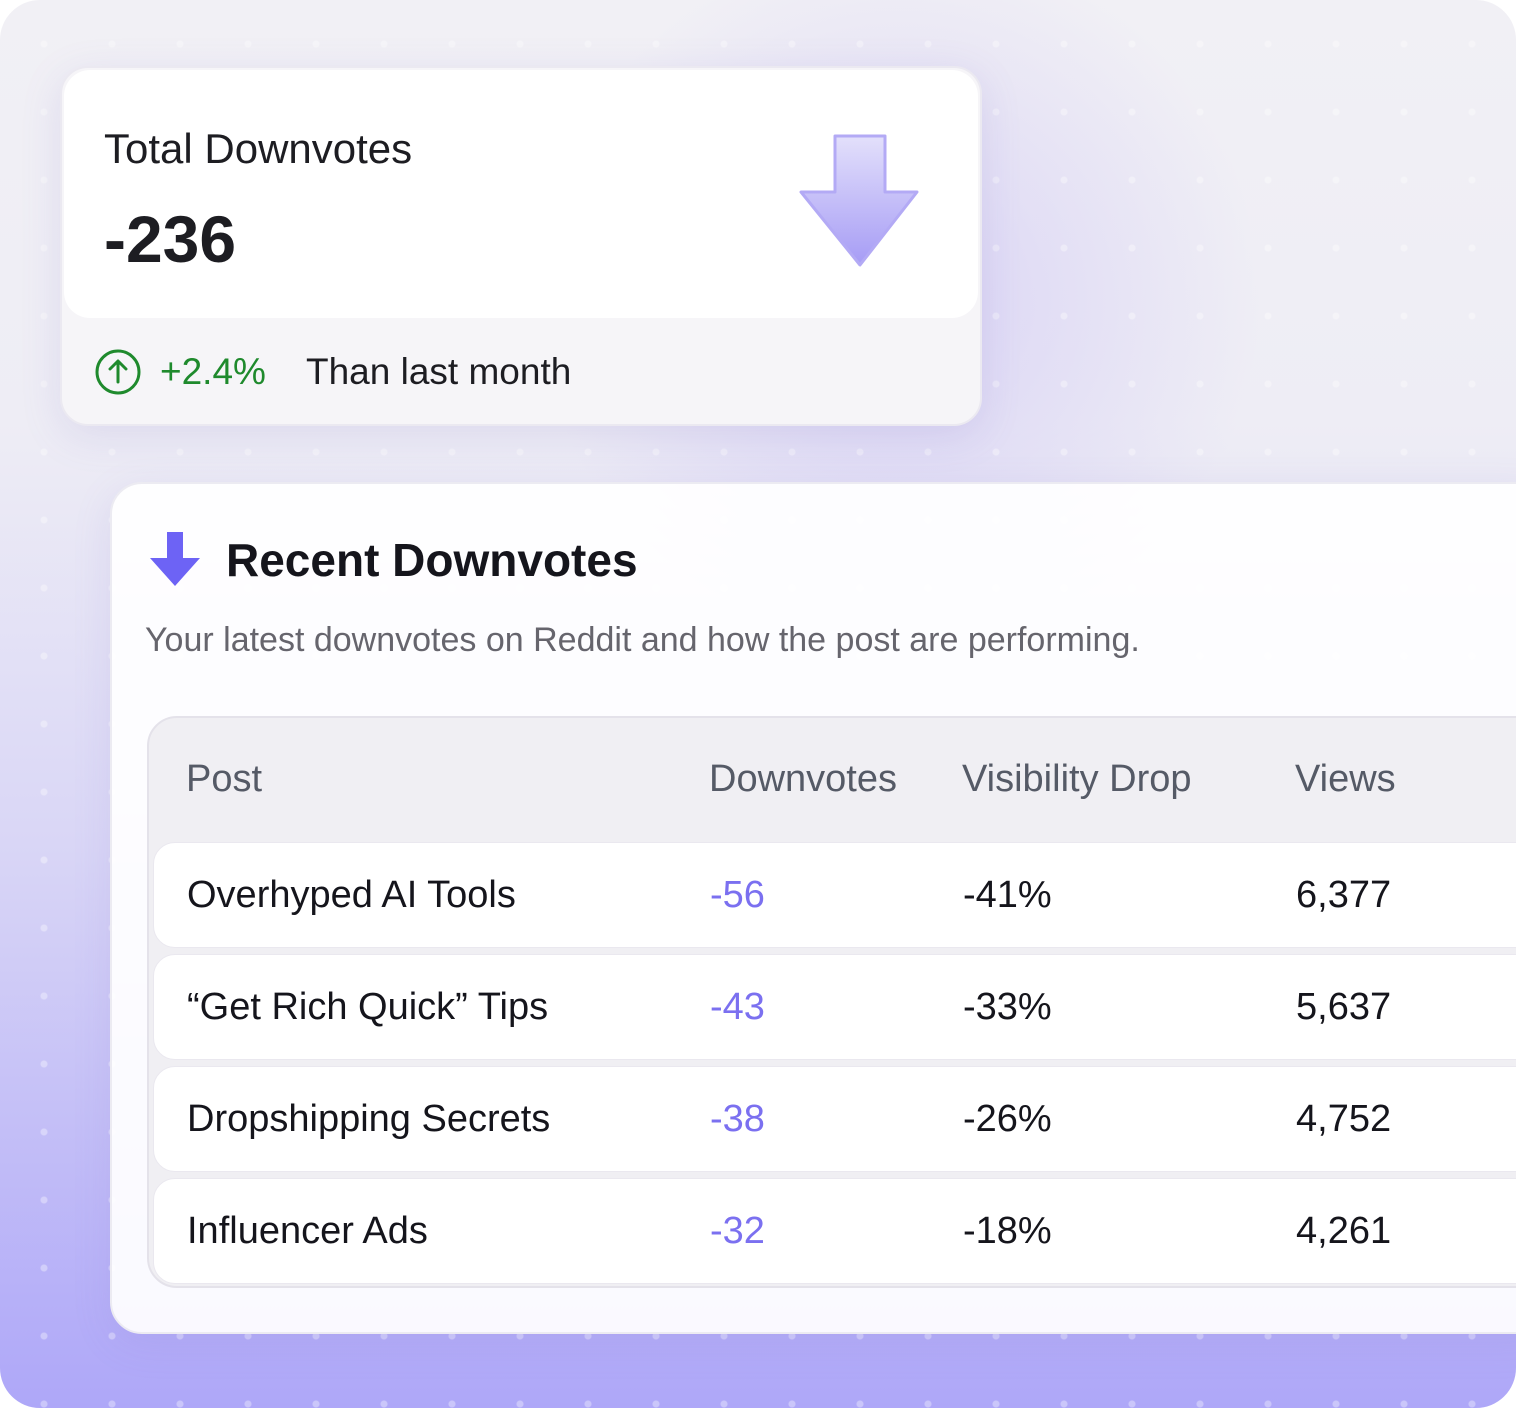 This screenshot has width=1516, height=1408. What do you see at coordinates (521, 194) in the screenshot?
I see `stat-card-top: Total Downvotes -236` at bounding box center [521, 194].